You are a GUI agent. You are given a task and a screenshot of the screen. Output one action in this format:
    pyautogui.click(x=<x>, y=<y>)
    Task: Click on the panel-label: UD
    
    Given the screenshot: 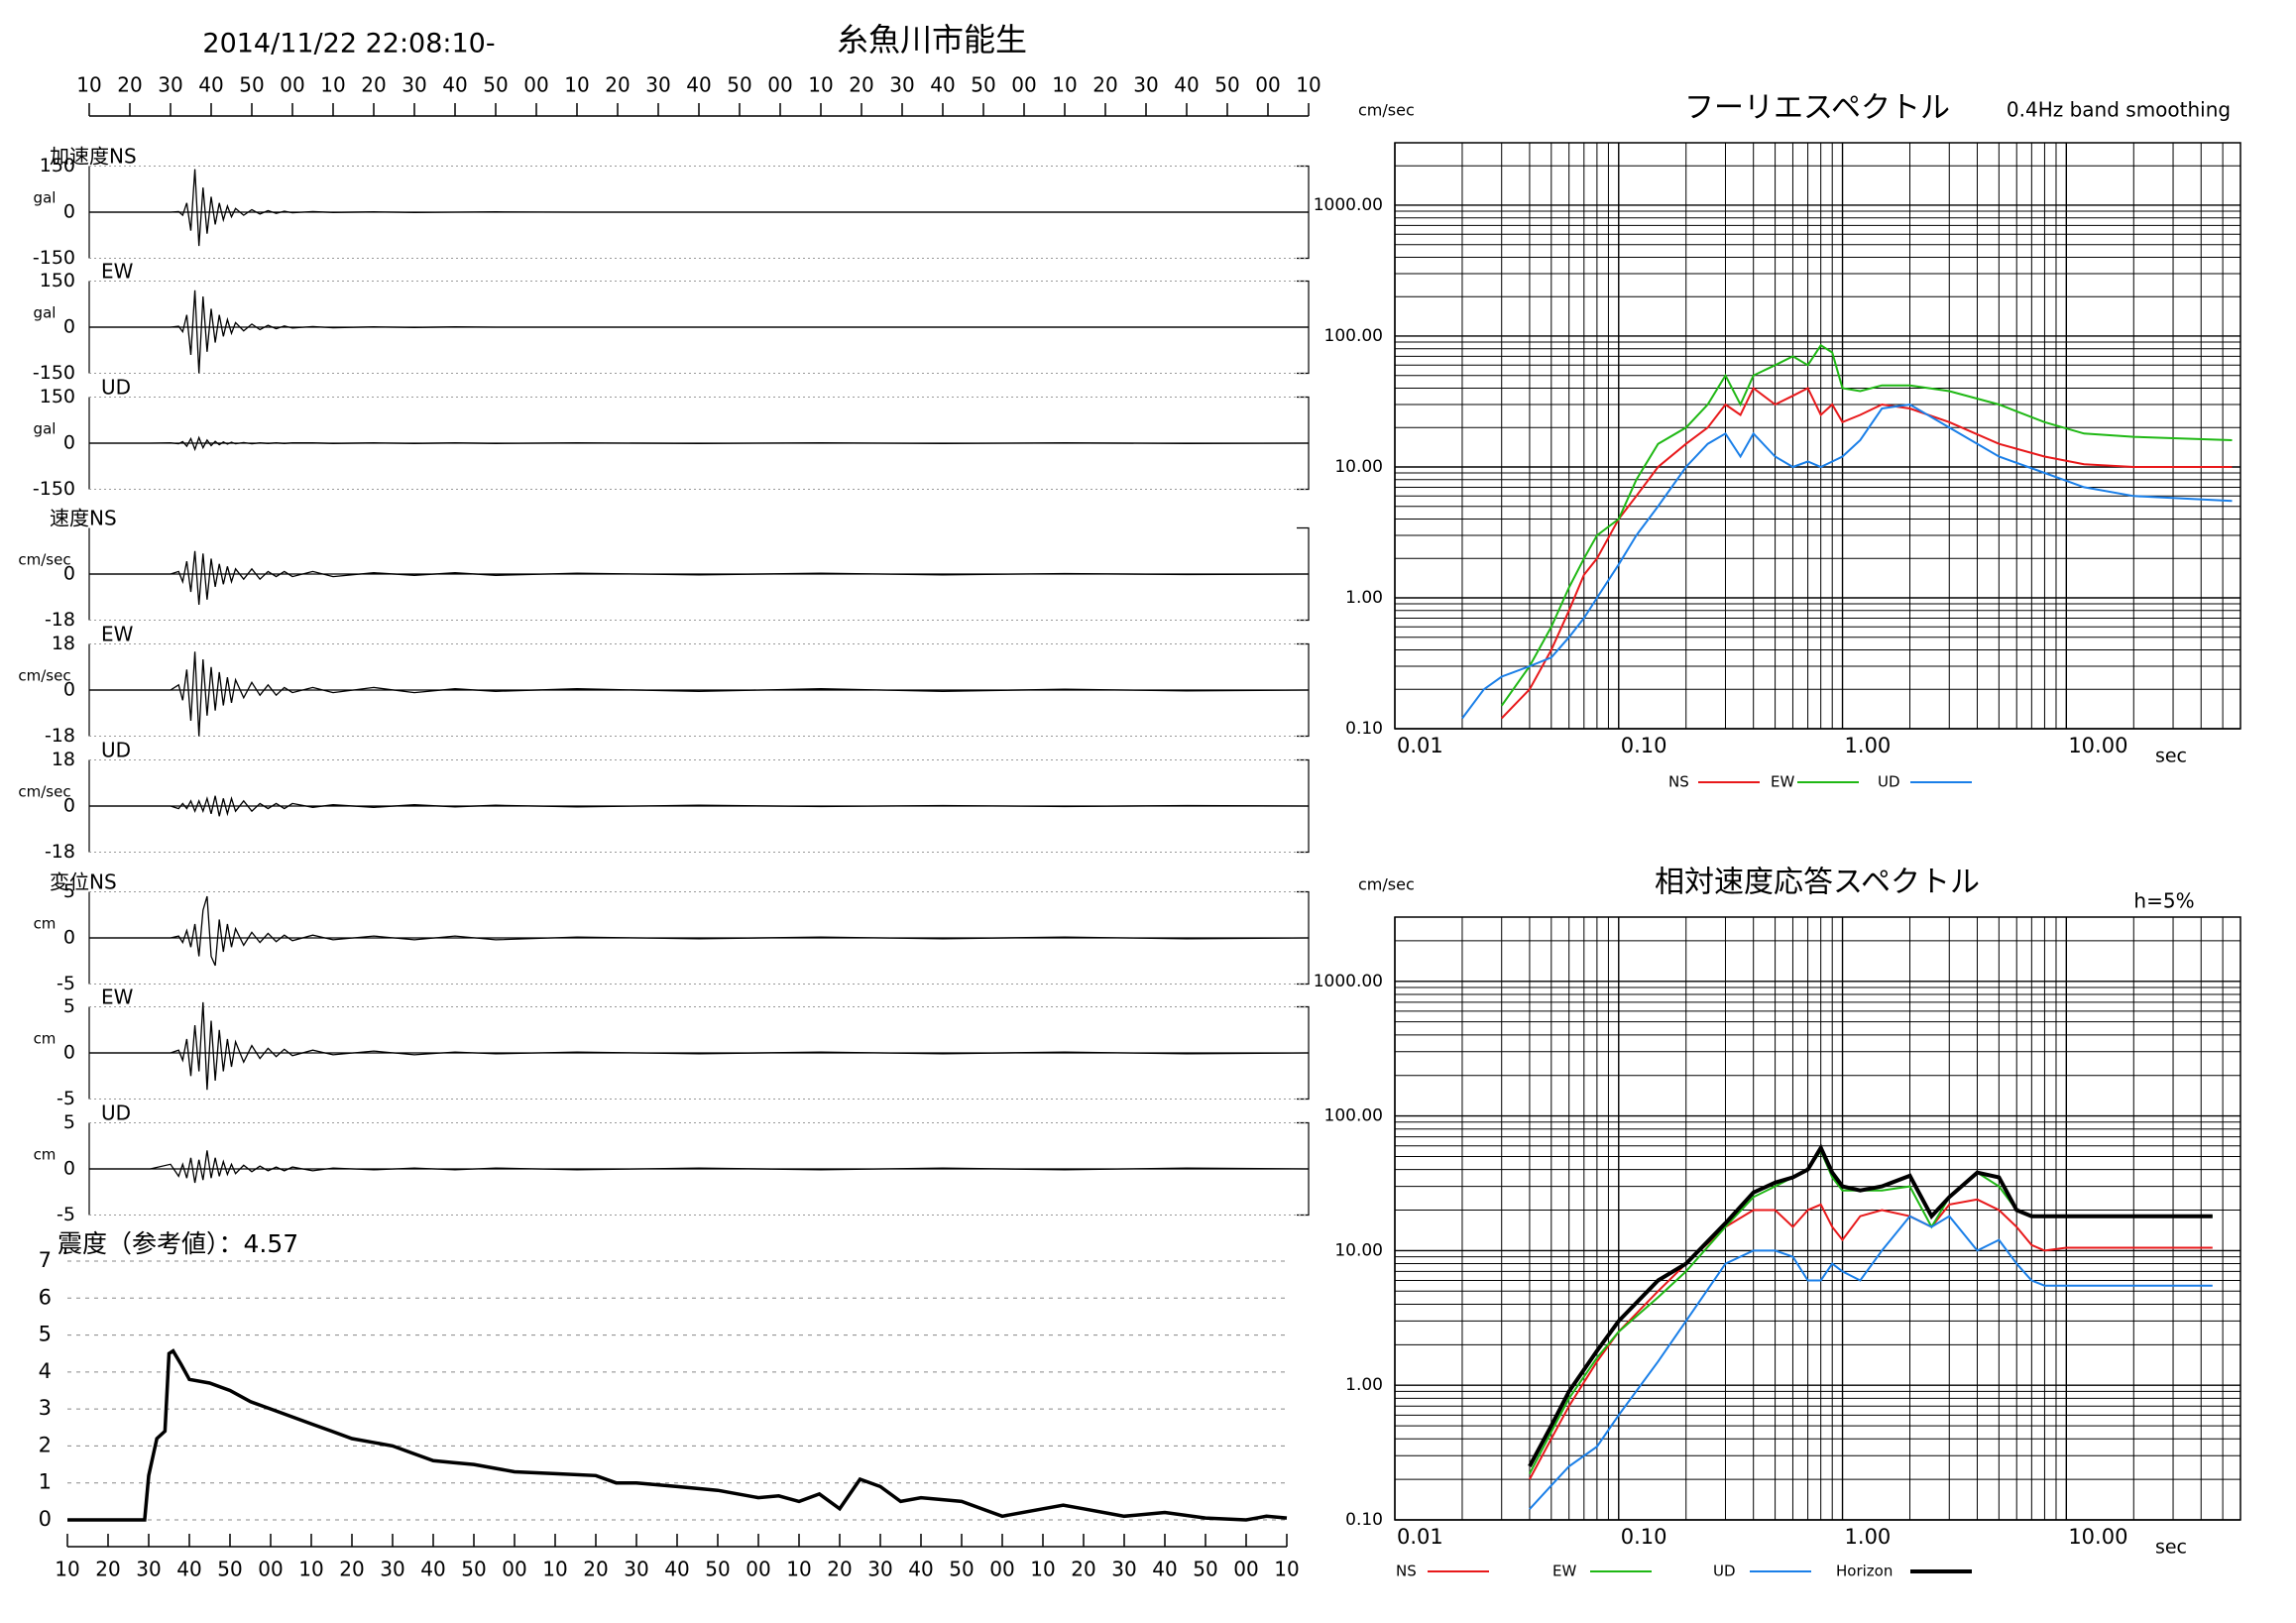 What is the action you would take?
    pyautogui.click(x=116, y=388)
    